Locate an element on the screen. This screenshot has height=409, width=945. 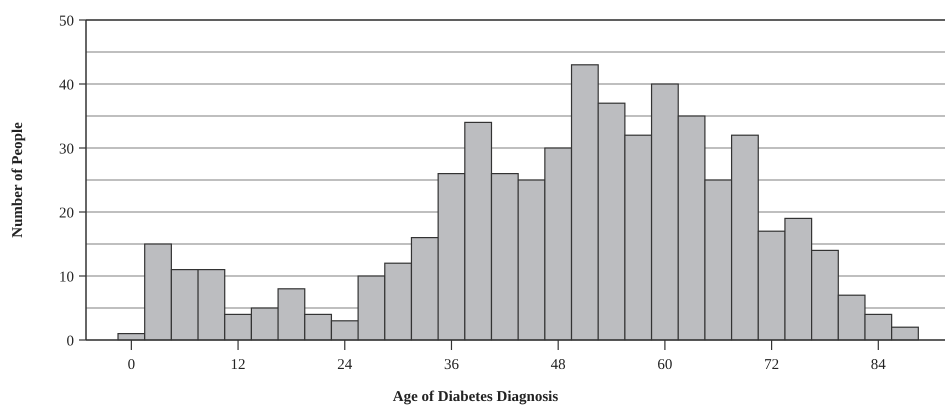
x-tick-label: 84 is located at coordinates (878, 365).